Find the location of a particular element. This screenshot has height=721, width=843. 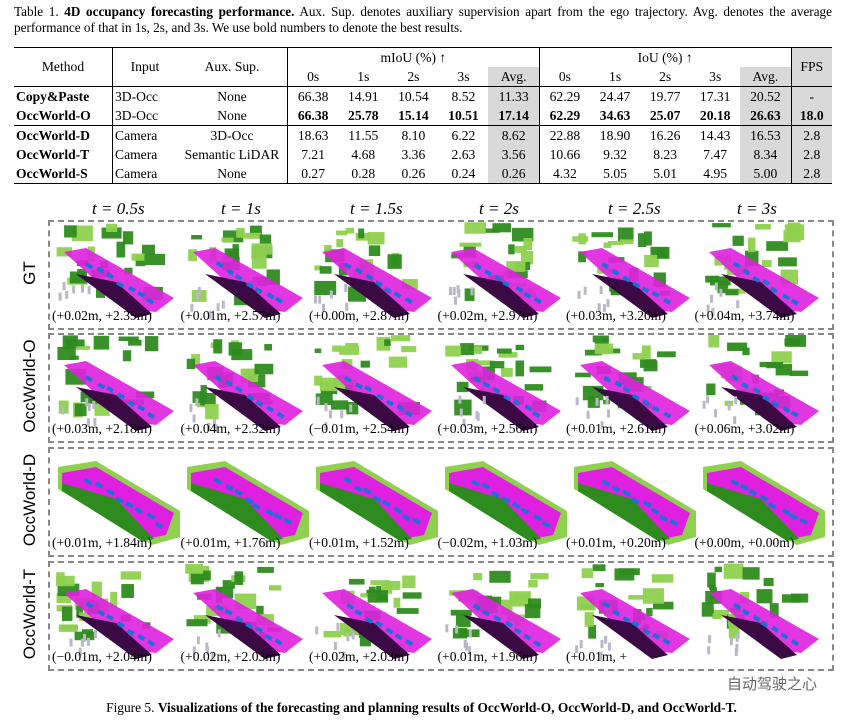

table-cell: 25.78 is located at coordinates (363, 115).